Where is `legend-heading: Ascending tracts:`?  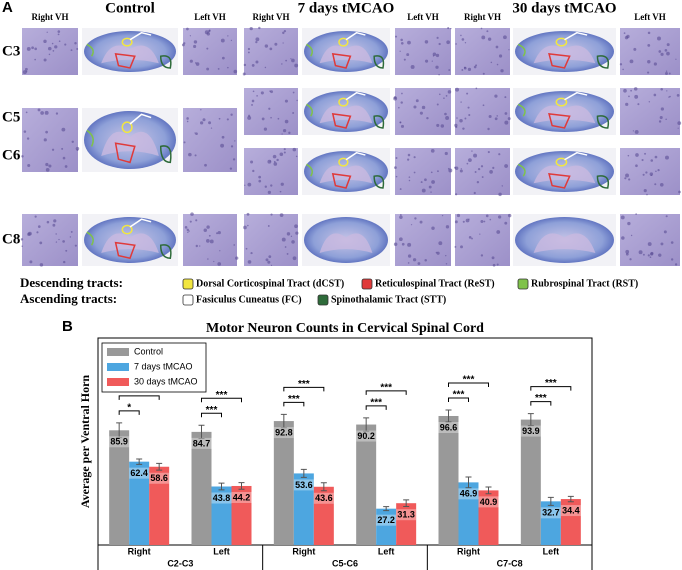 legend-heading: Ascending tracts: is located at coordinates (68, 298).